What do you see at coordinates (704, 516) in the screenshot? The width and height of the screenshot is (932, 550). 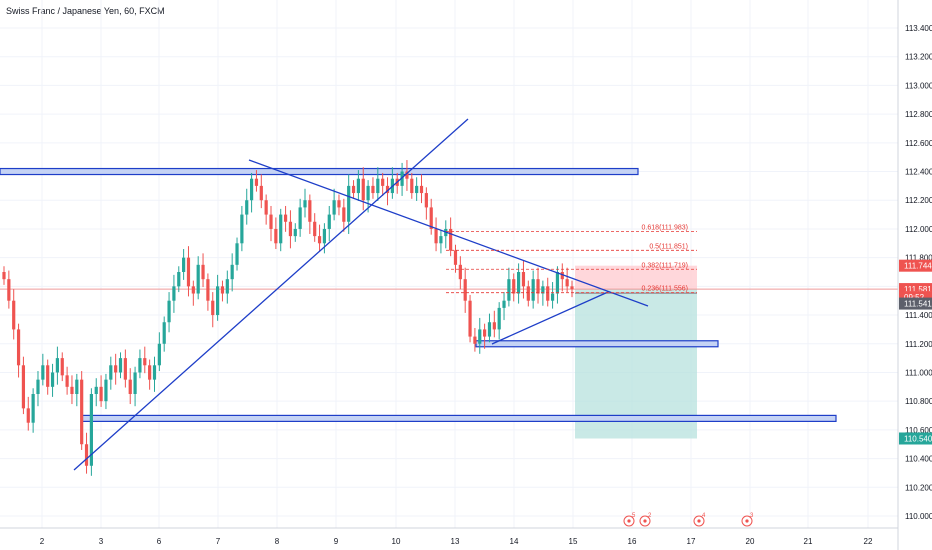 I see `event-count: 4` at bounding box center [704, 516].